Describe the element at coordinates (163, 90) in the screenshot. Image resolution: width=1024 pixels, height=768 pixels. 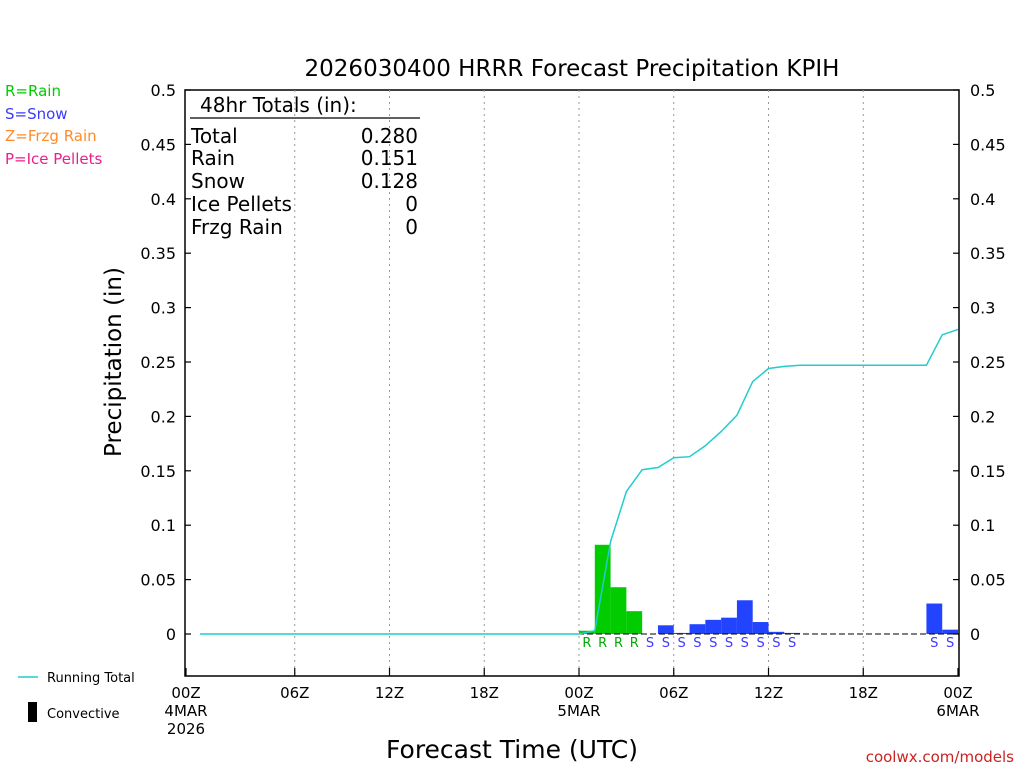
I see `y-tick-label-left: 0.5` at that location.